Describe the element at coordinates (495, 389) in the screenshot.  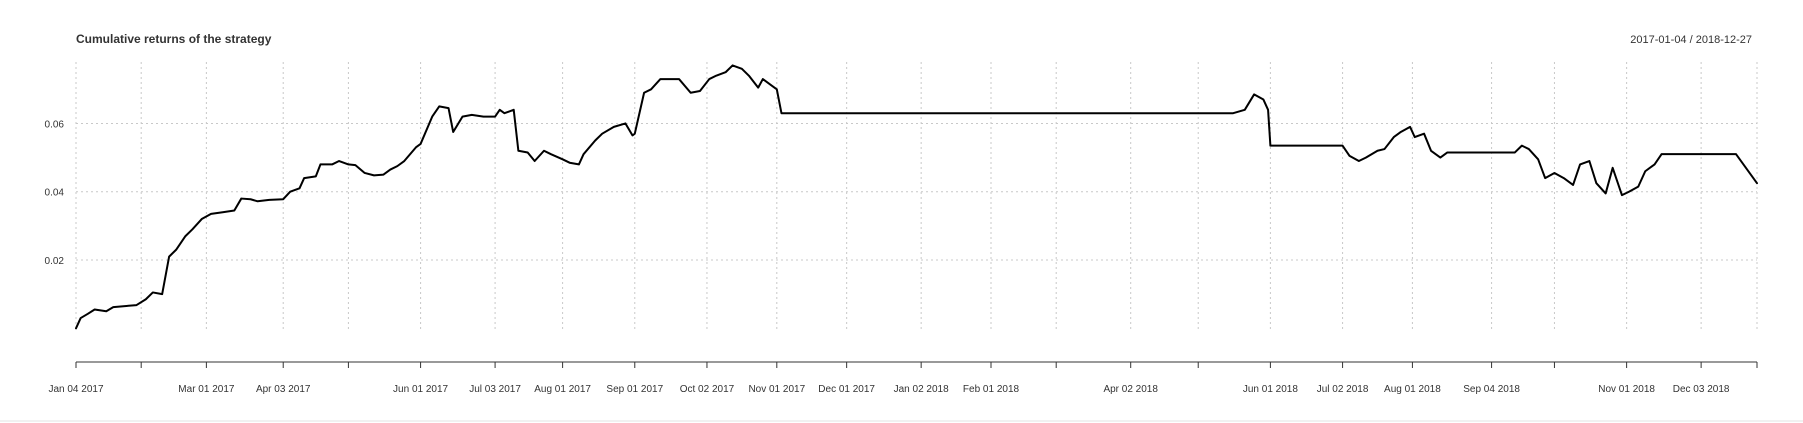
I see `x-tick-label: Jul 03 2017` at that location.